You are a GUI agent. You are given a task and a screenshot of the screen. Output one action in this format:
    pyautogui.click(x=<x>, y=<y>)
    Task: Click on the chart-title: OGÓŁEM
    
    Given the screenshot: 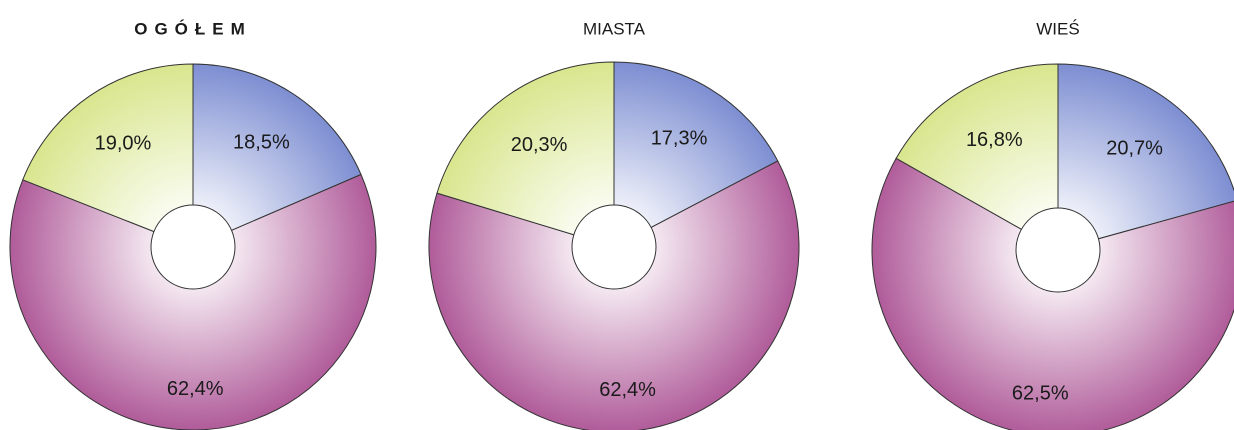 What is the action you would take?
    pyautogui.click(x=193, y=28)
    